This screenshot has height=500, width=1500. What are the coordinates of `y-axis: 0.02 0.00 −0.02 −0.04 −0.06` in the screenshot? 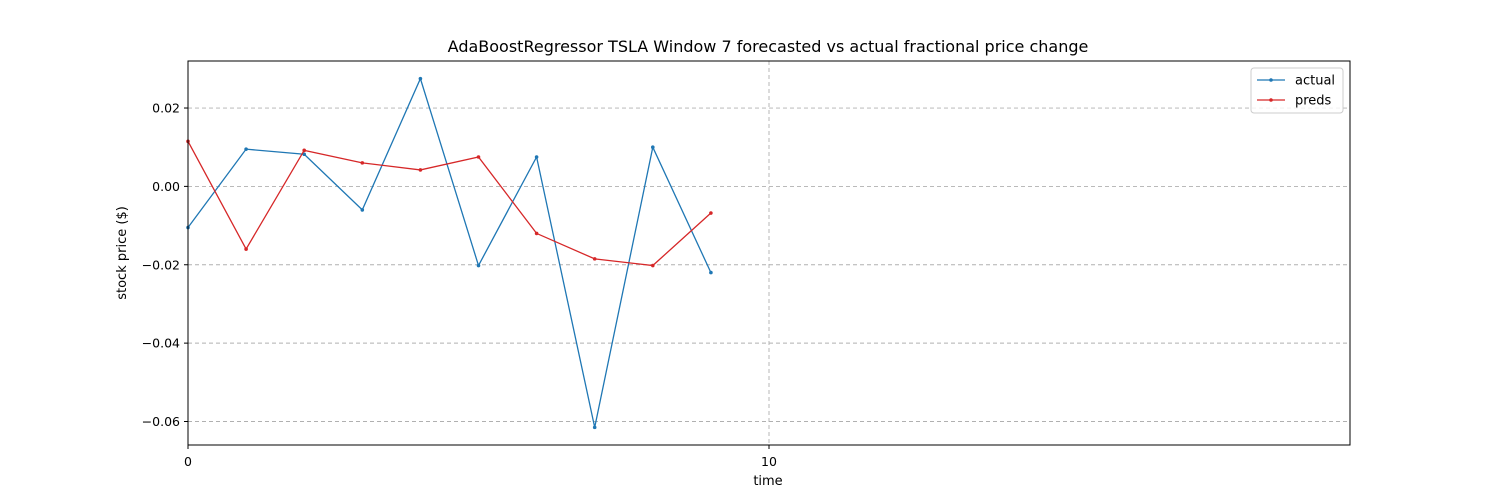 It's located at (165, 265).